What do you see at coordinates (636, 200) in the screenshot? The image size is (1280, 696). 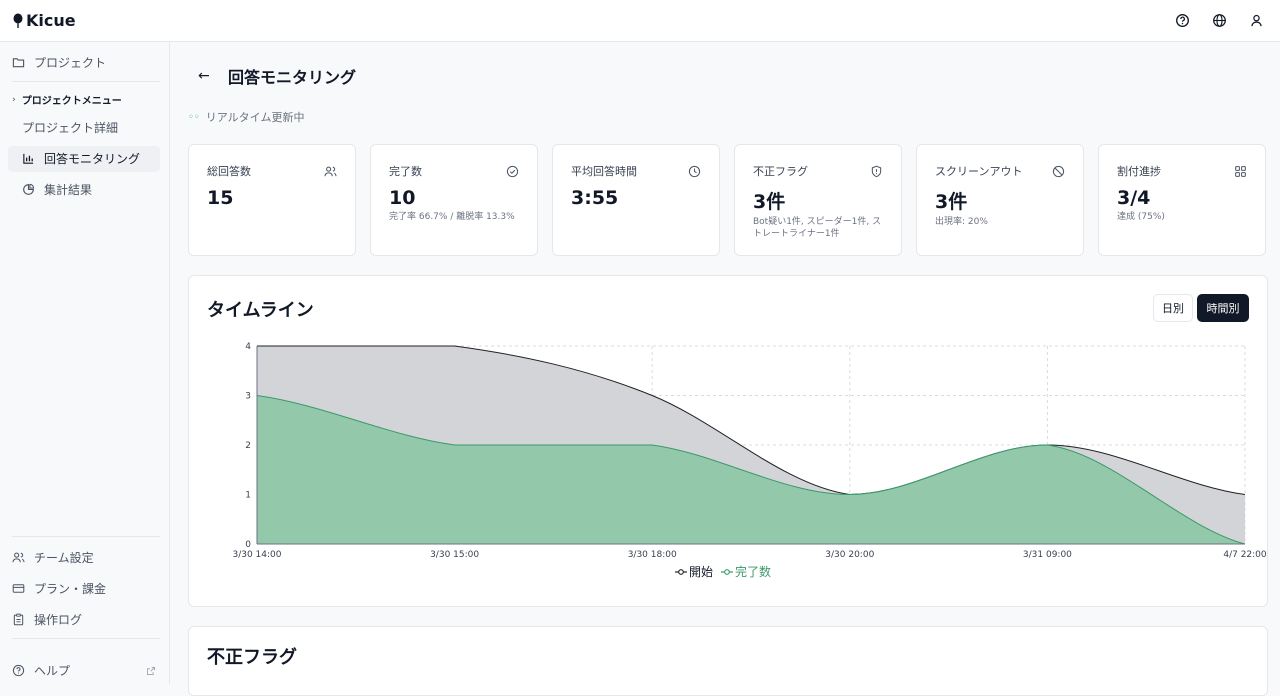 I see `stat-card-avg-time: 平均回答時間 3:55` at bounding box center [636, 200].